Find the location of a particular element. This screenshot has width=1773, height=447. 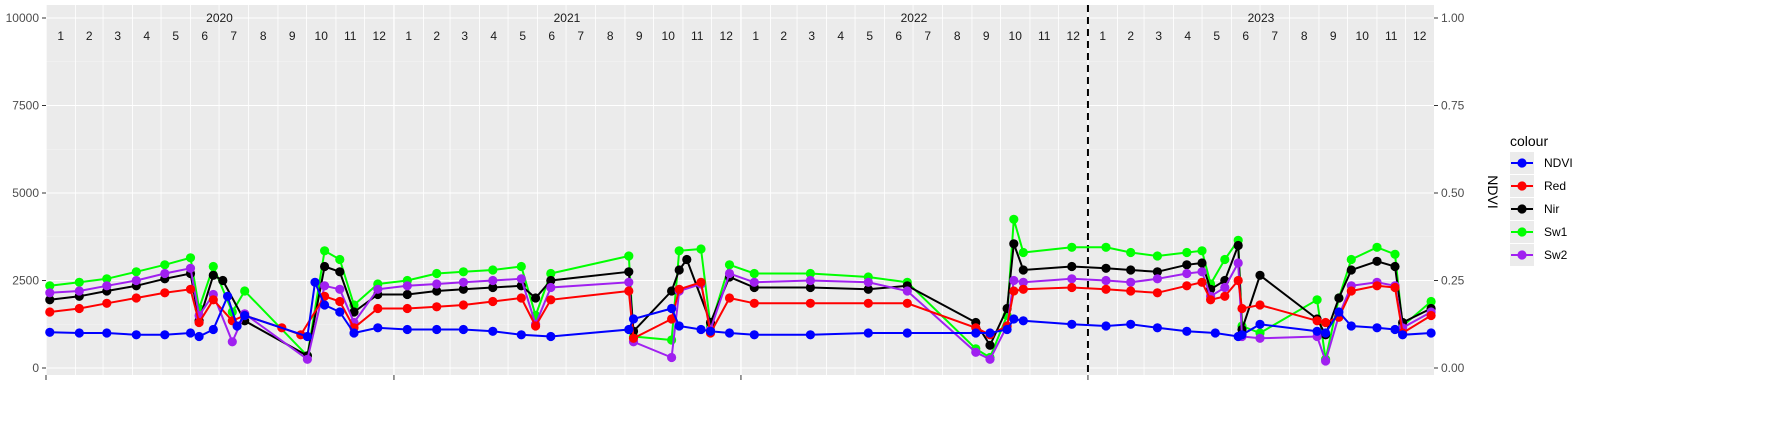

series-ndvi is located at coordinates (740, 309).